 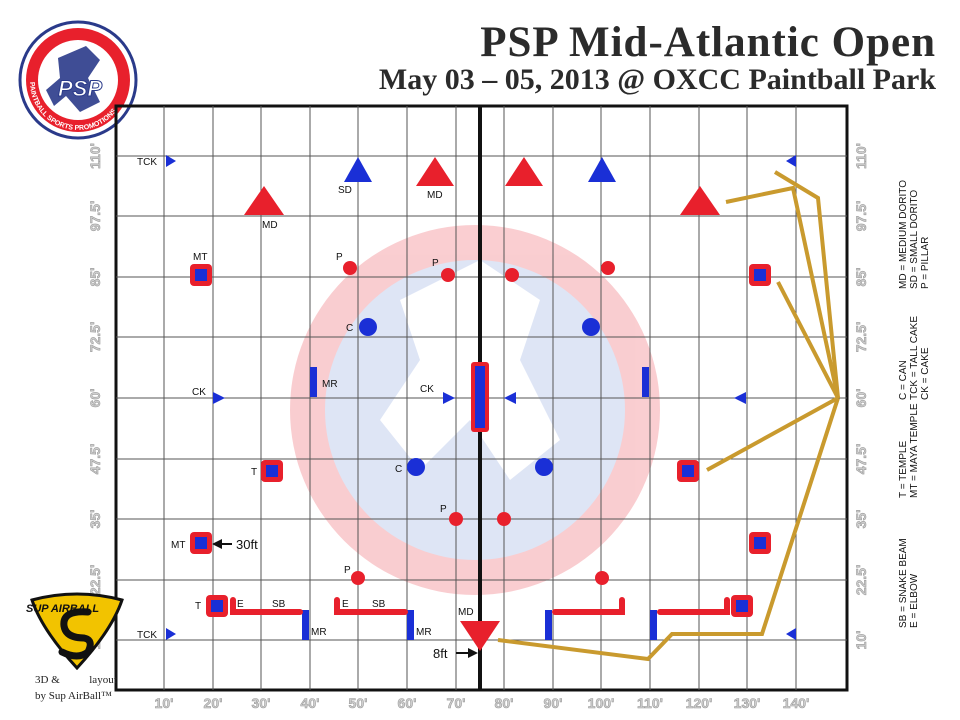 I want to click on legend-item: CK = CAKE, so click(x=925, y=373).